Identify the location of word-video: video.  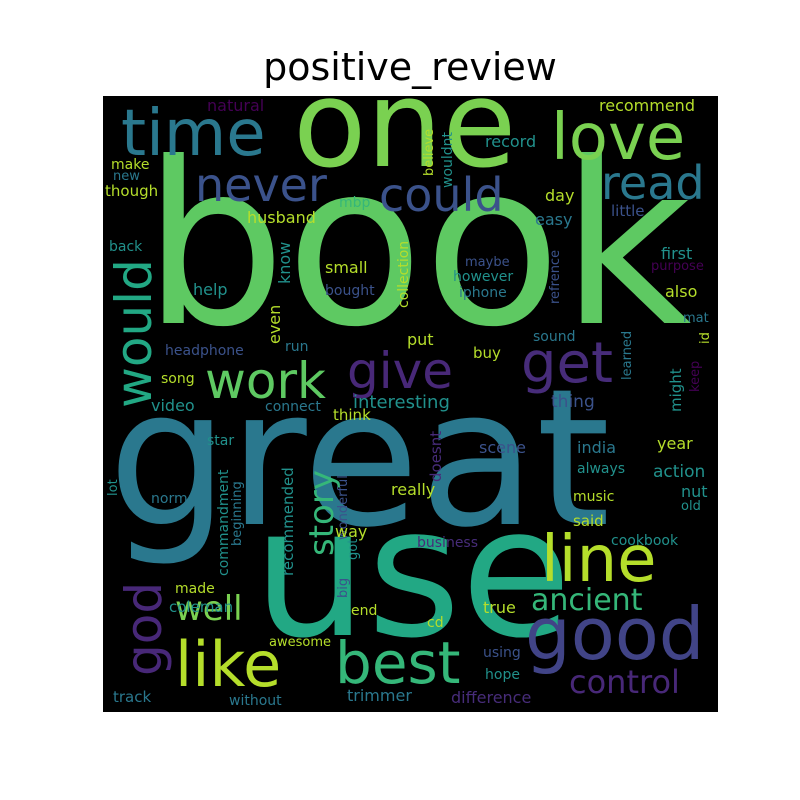
(173, 405).